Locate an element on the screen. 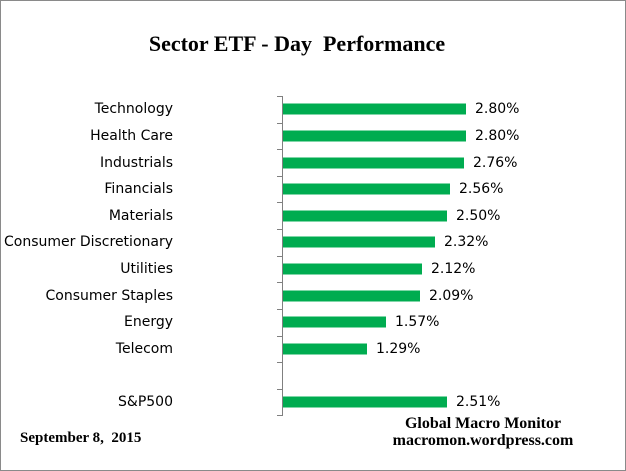 Image resolution: width=626 pixels, height=471 pixels. category-label is located at coordinates (87, 375).